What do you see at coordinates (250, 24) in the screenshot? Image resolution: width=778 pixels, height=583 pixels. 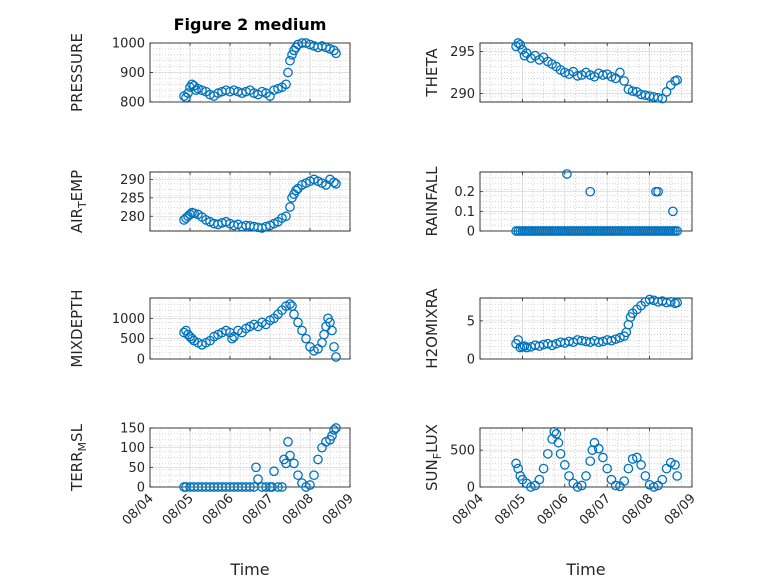 I see `figure-title: Figure 2 medium` at bounding box center [250, 24].